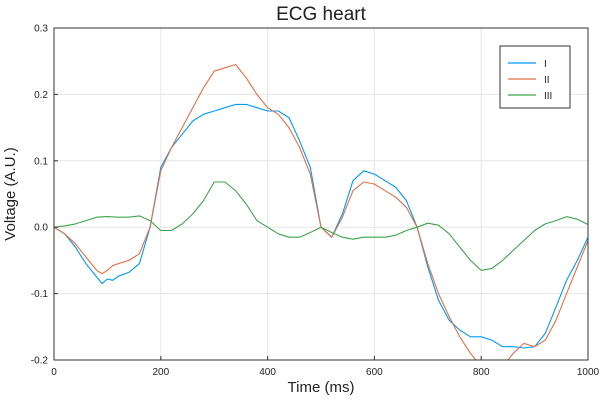  I want to click on x-tick-label: 200, so click(160, 372).